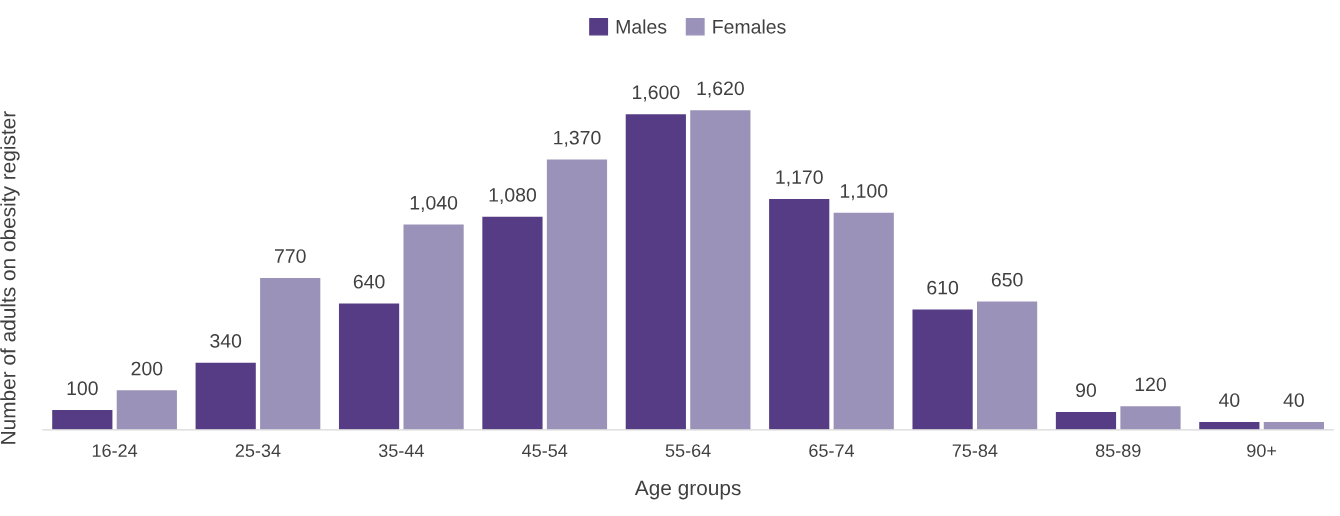  What do you see at coordinates (864, 192) in the screenshot?
I see `data-label: 1,100` at bounding box center [864, 192].